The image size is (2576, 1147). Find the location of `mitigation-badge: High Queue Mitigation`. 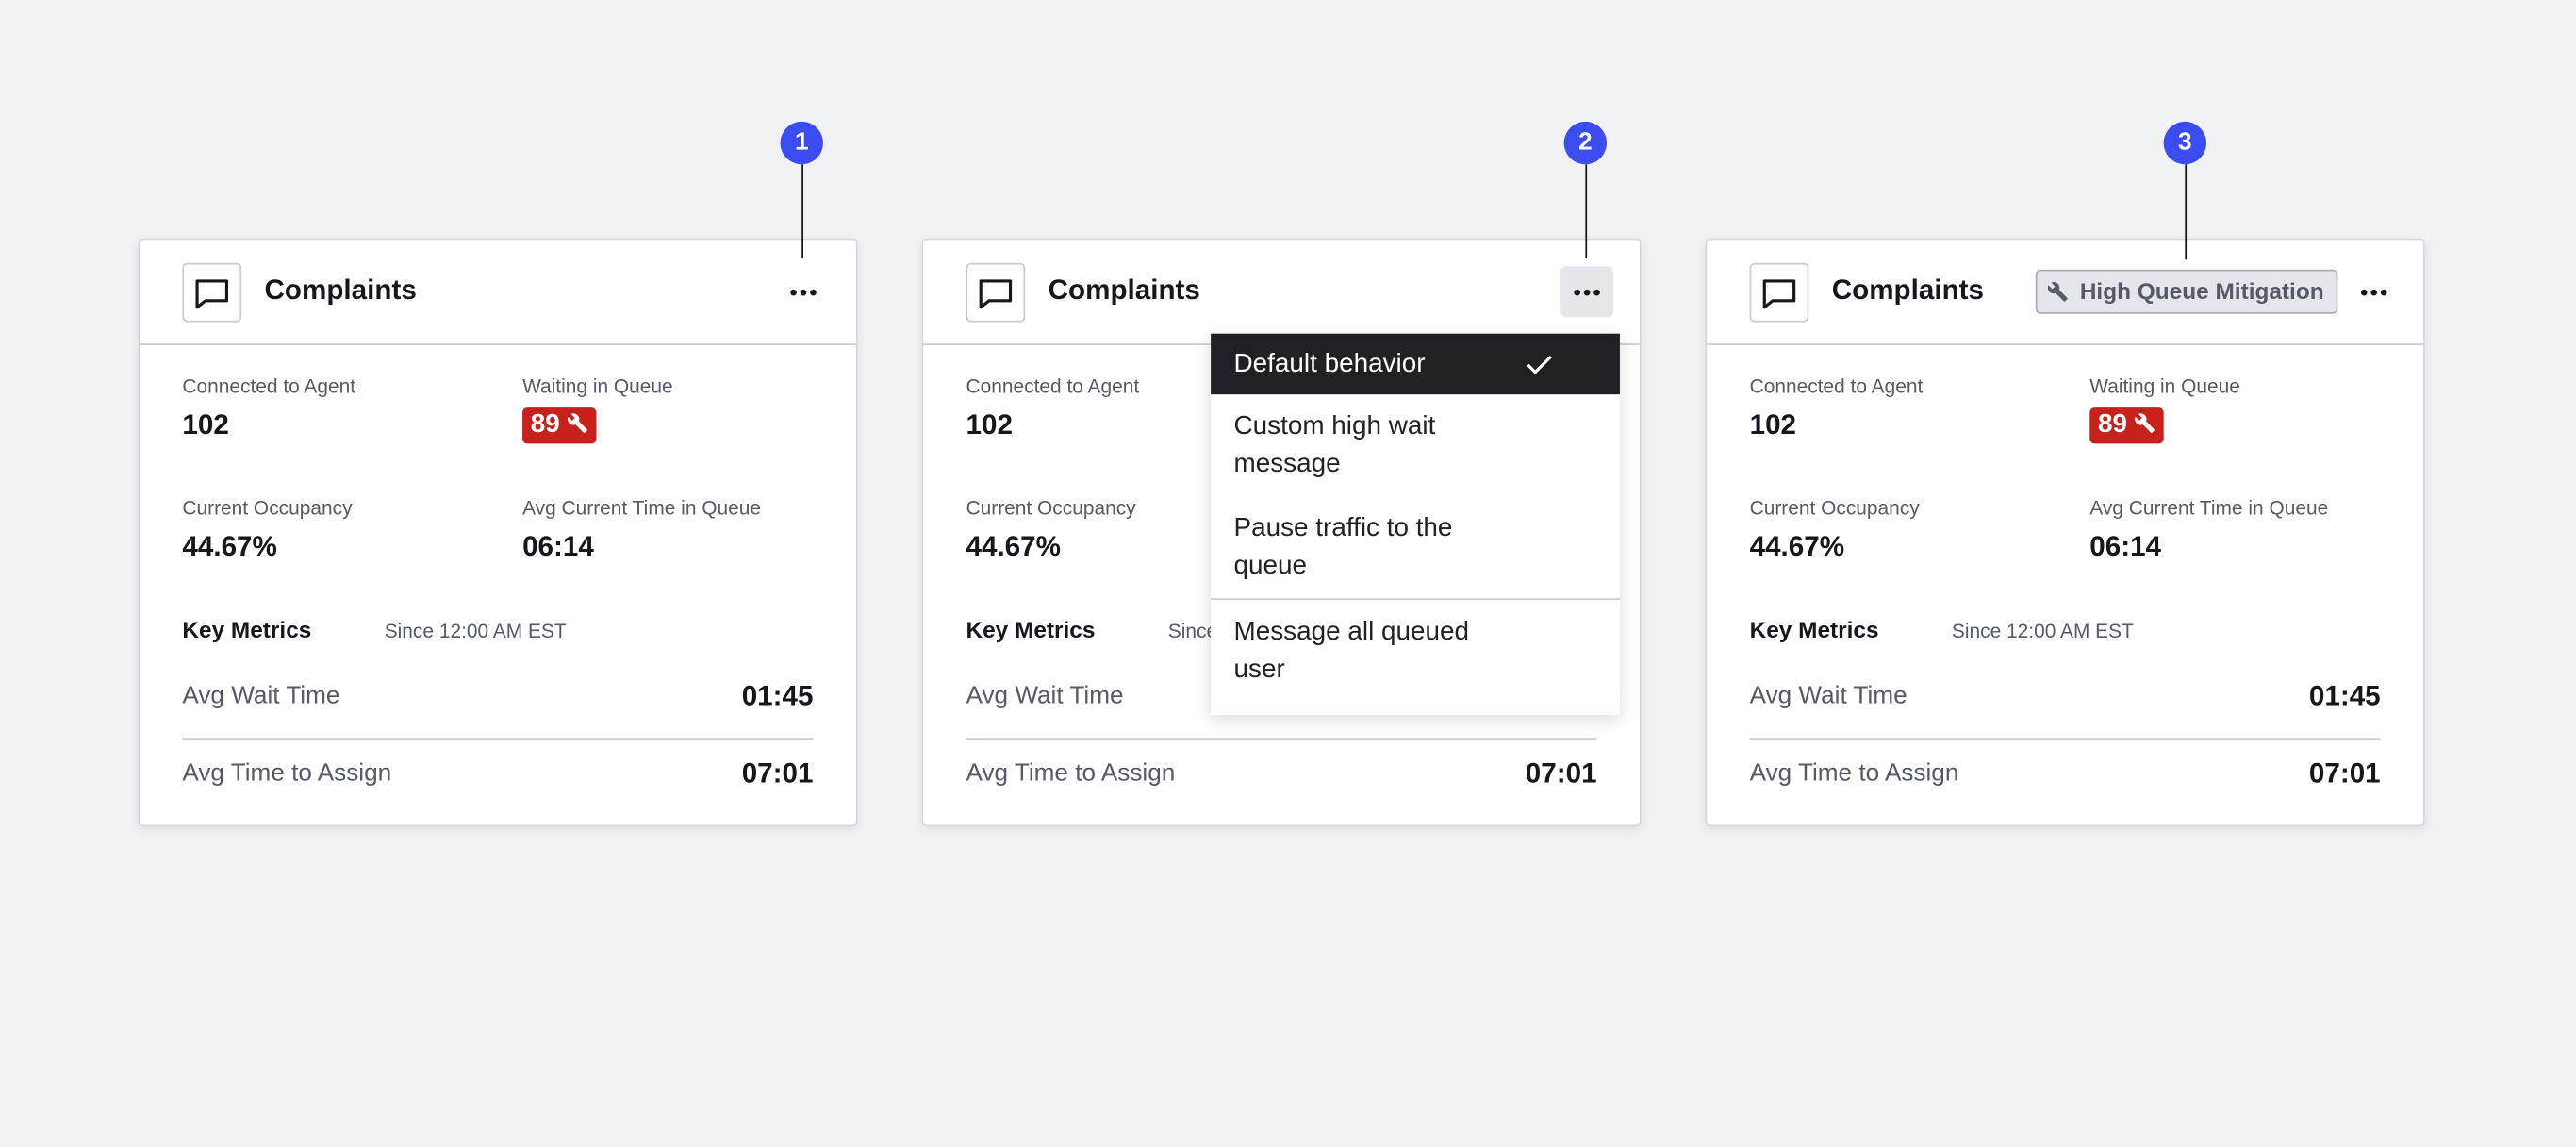

mitigation-badge: High Queue Mitigation is located at coordinates (2186, 291).